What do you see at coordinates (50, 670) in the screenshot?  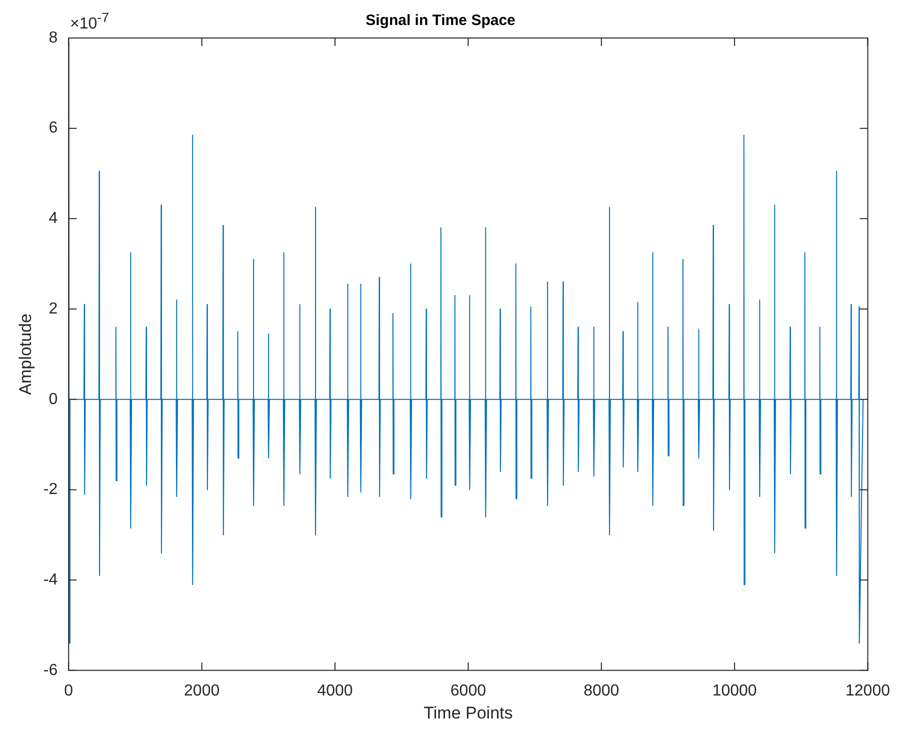 I see `y-tick-label: -6` at bounding box center [50, 670].